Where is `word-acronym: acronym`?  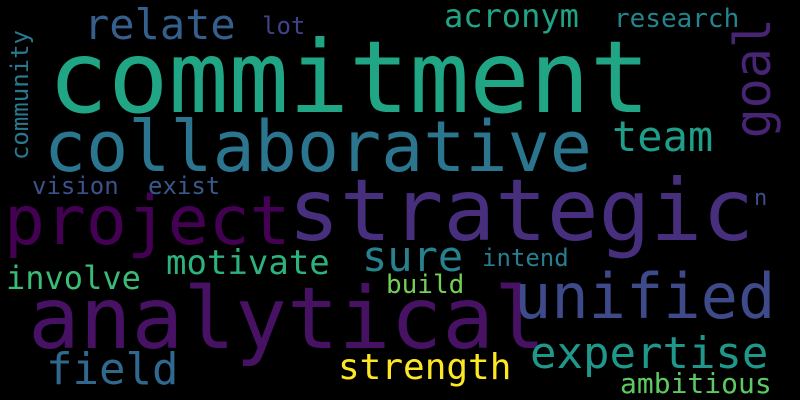
word-acronym: acronym is located at coordinates (511, 17).